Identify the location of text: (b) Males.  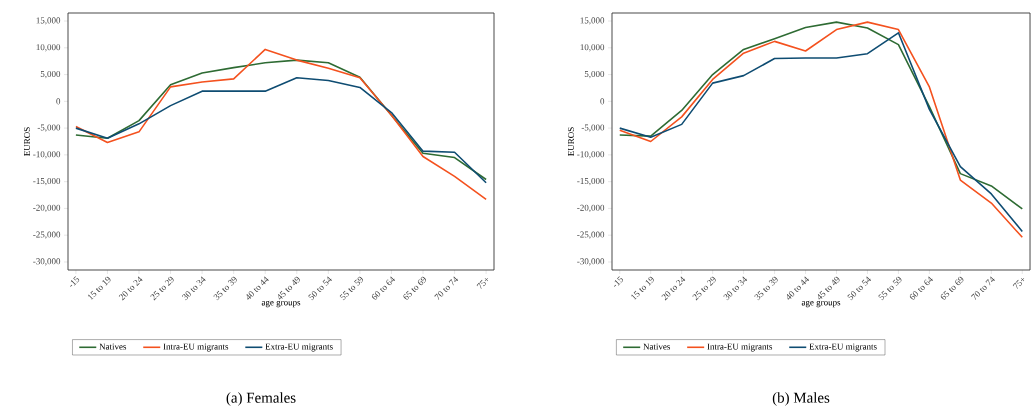
(801, 399).